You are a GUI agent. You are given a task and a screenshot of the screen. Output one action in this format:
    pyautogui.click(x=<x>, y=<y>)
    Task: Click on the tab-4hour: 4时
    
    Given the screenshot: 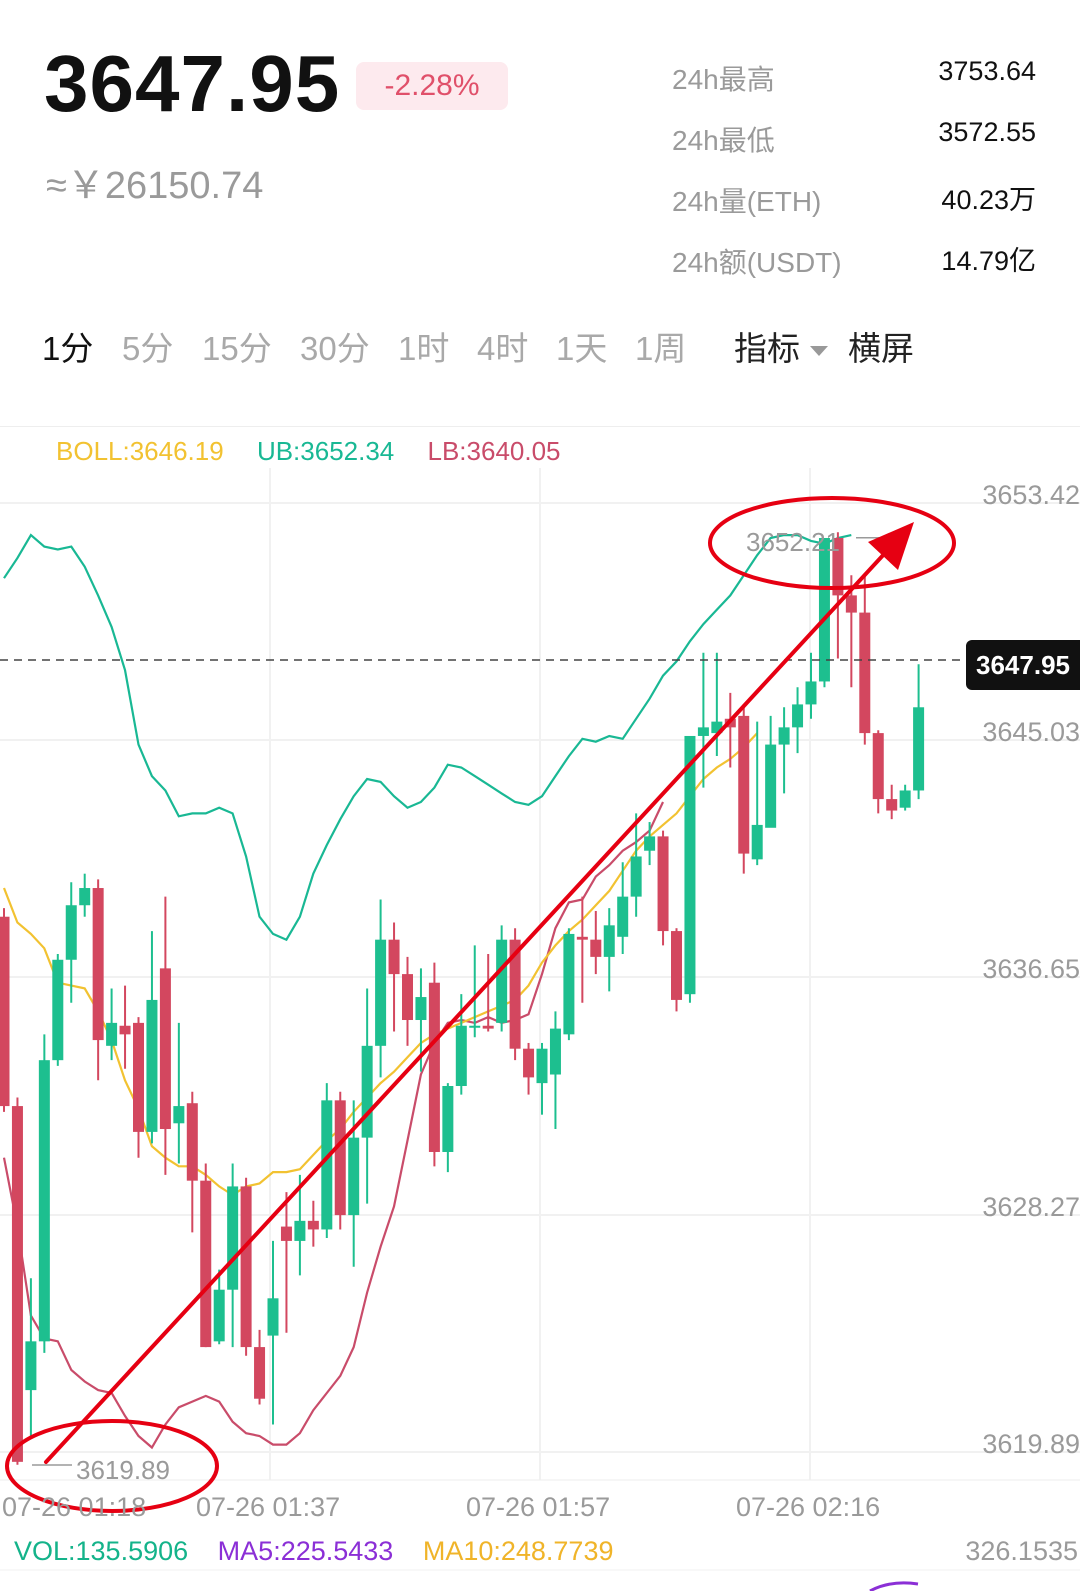 What is the action you would take?
    pyautogui.click(x=503, y=348)
    